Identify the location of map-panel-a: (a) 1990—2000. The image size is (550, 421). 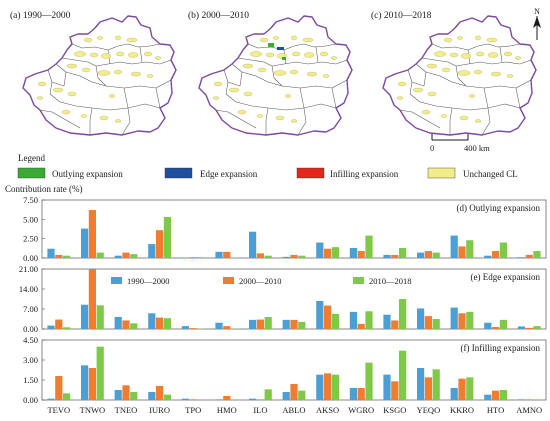
(93, 73).